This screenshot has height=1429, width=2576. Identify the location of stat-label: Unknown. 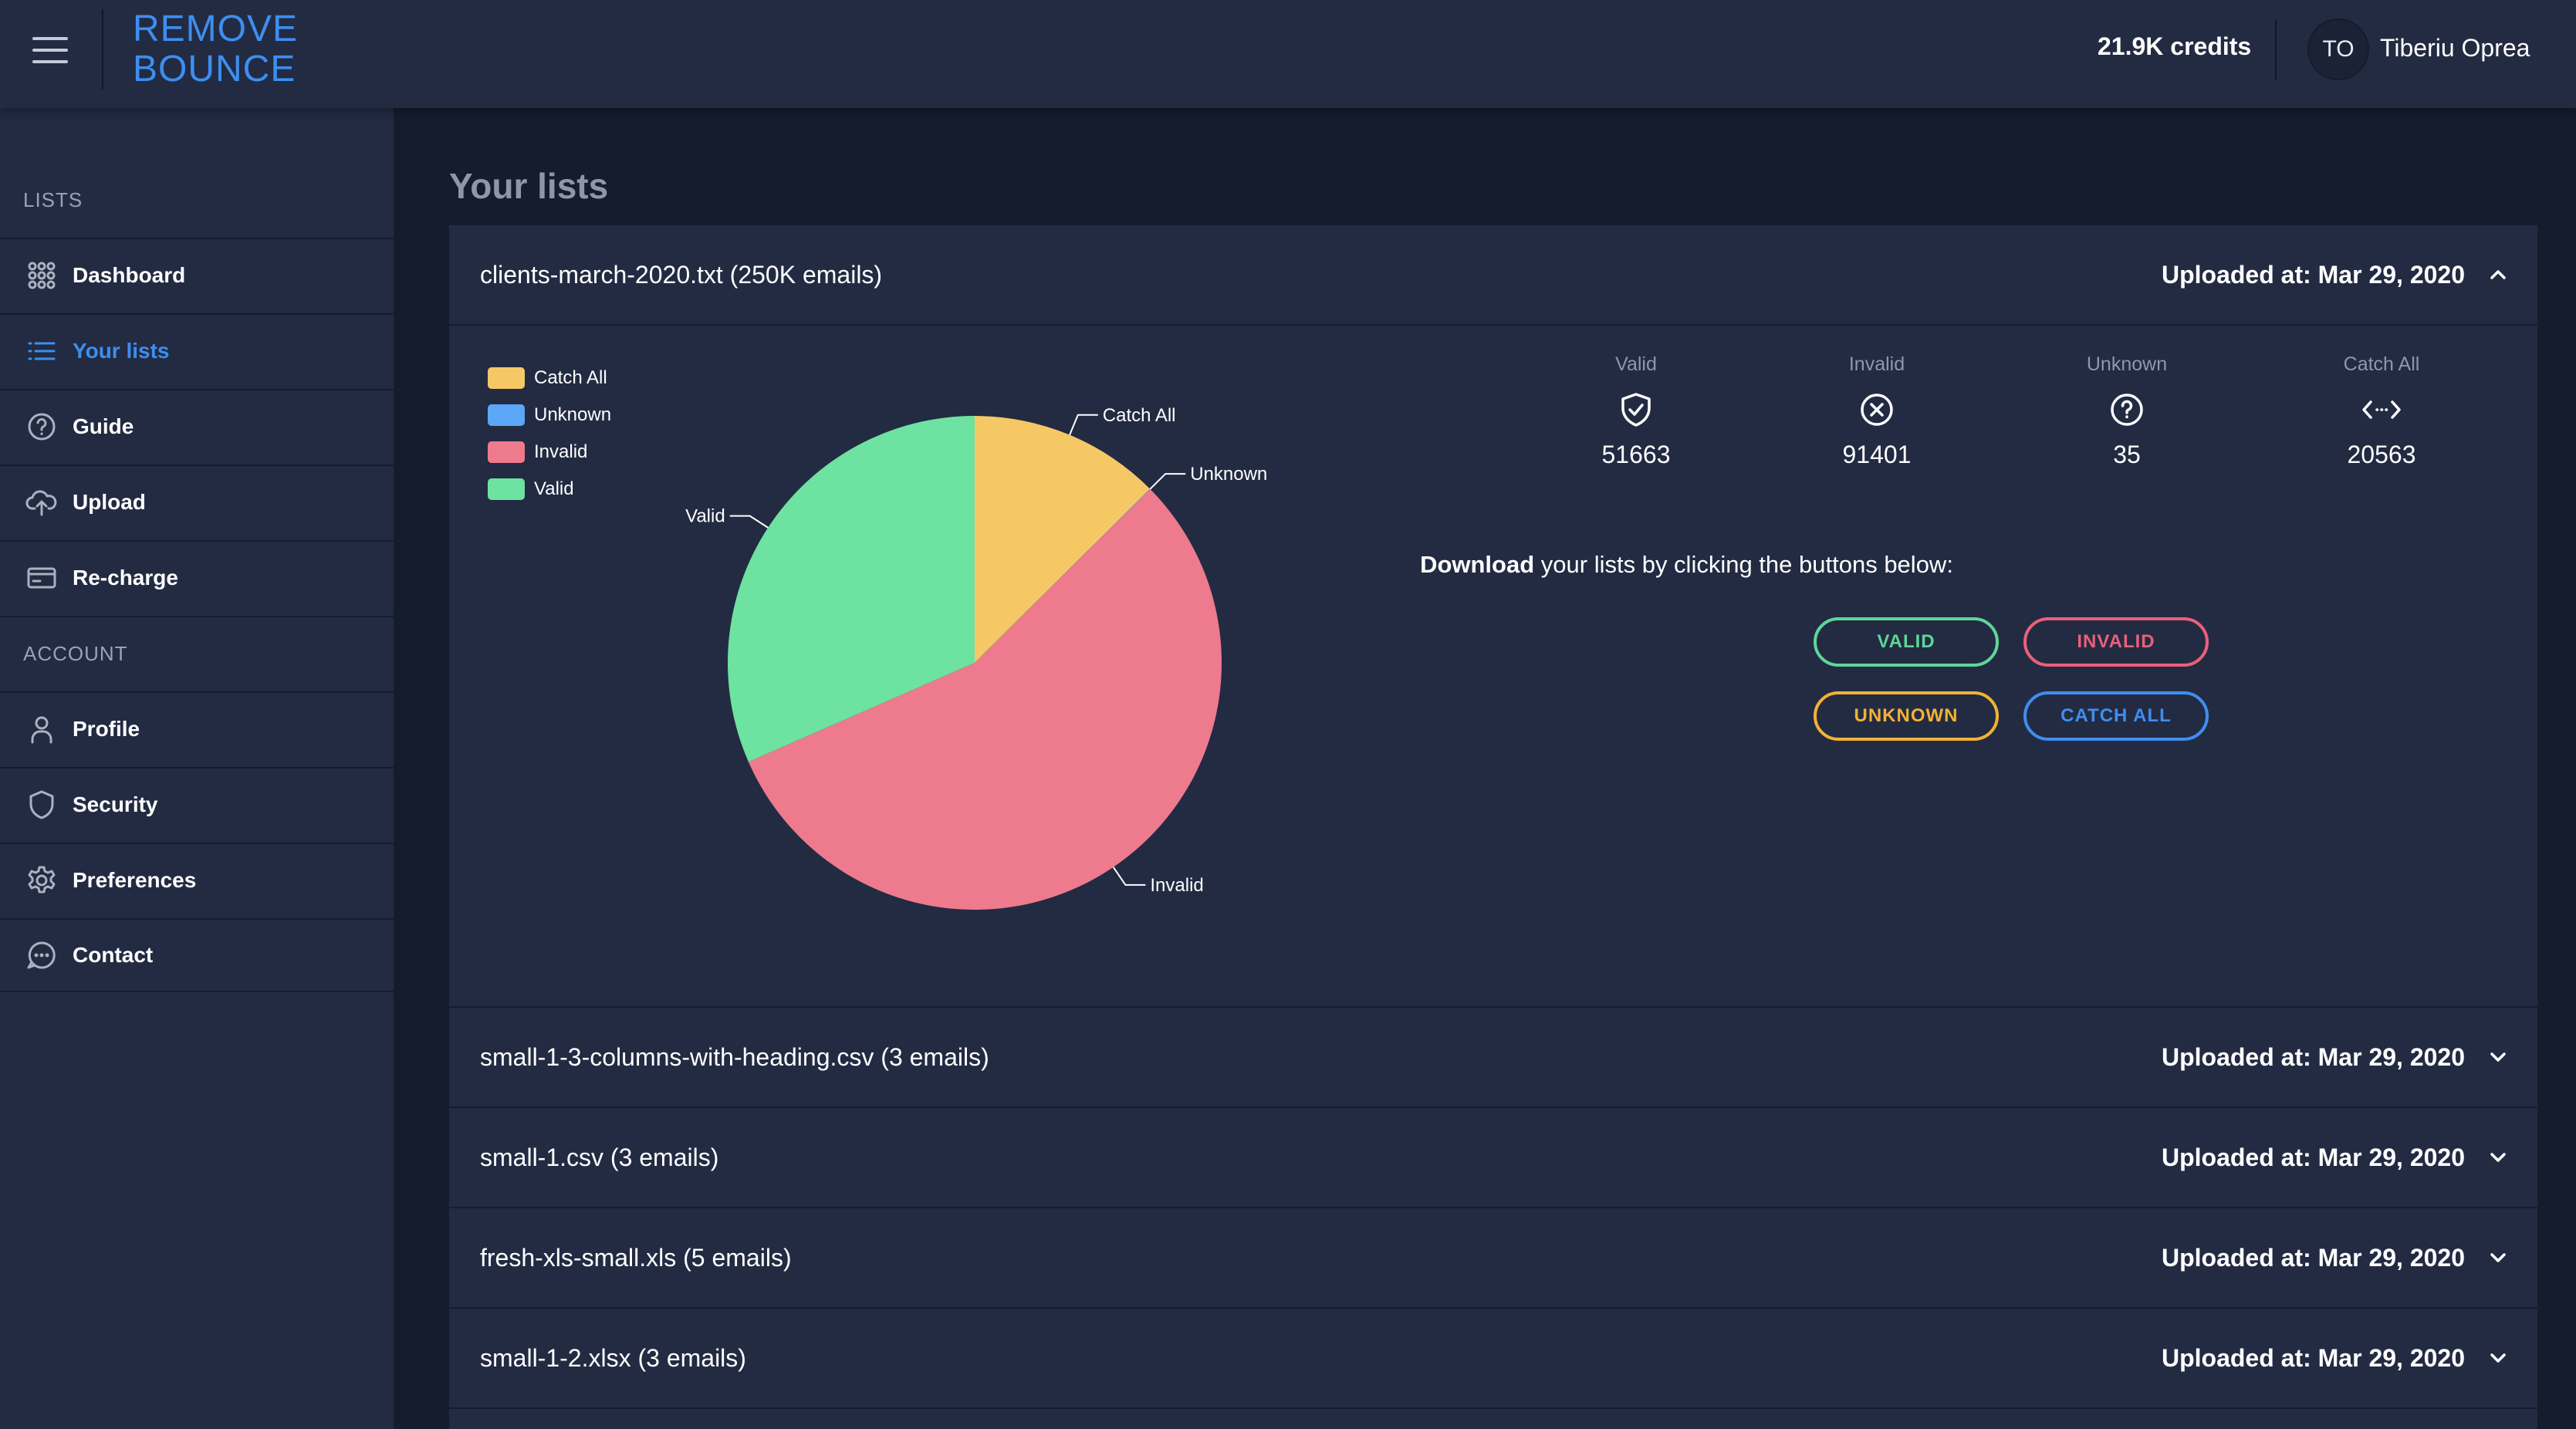
(2127, 364).